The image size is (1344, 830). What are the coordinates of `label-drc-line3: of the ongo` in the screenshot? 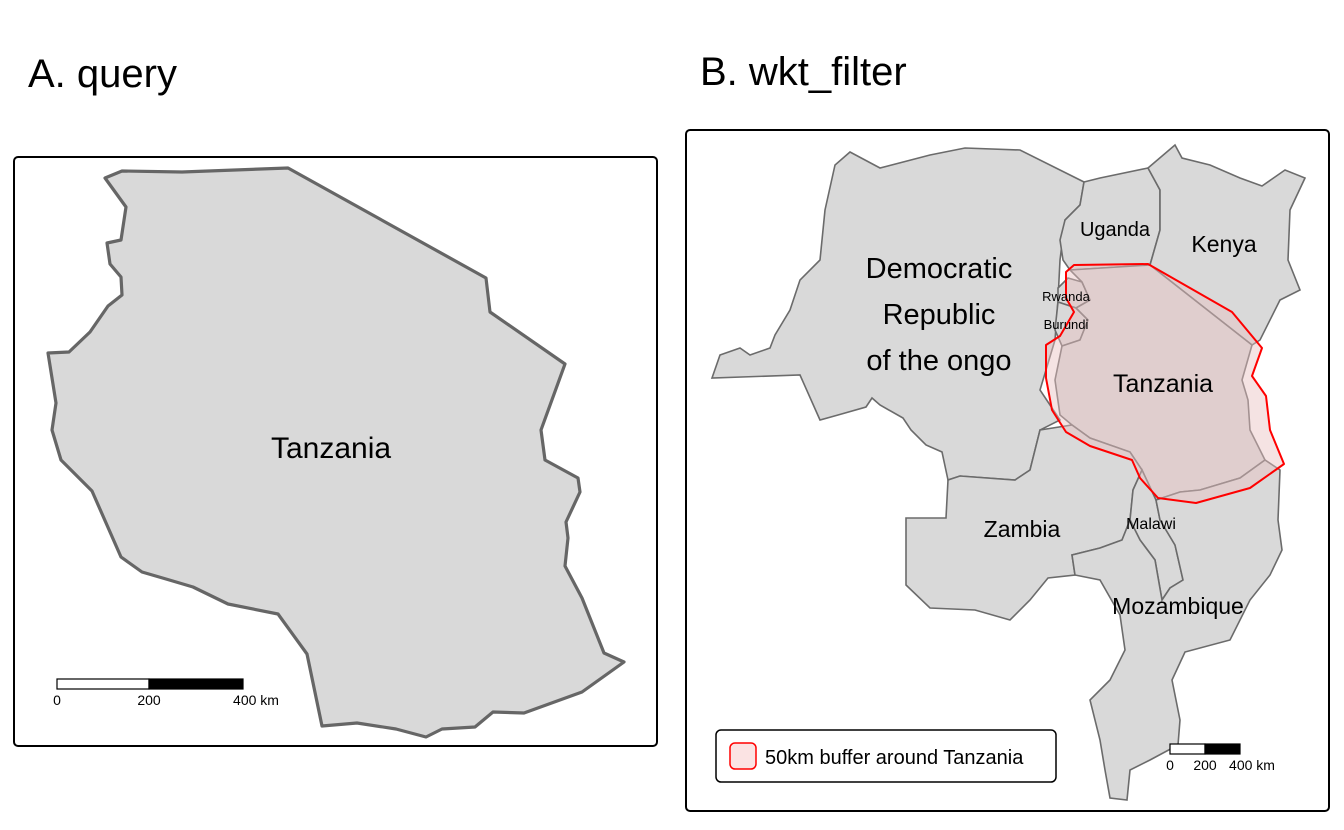 It's located at (938, 361).